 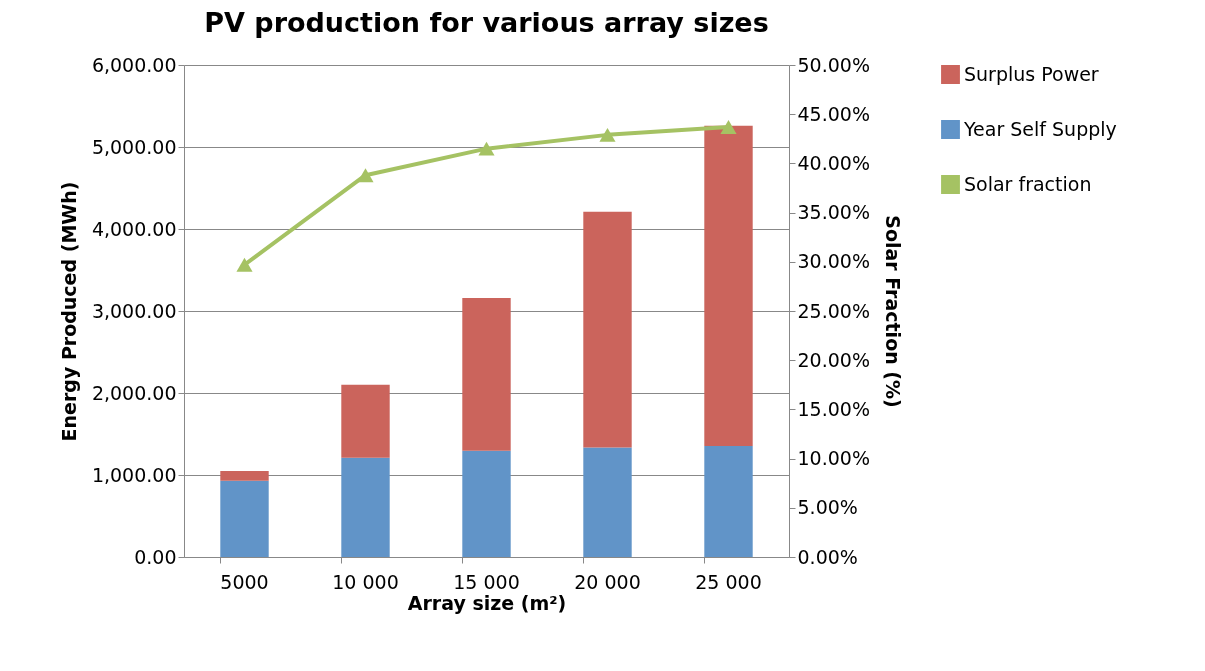 What do you see at coordinates (134, 474) in the screenshot?
I see `y-tick-label: 1,000.00` at bounding box center [134, 474].